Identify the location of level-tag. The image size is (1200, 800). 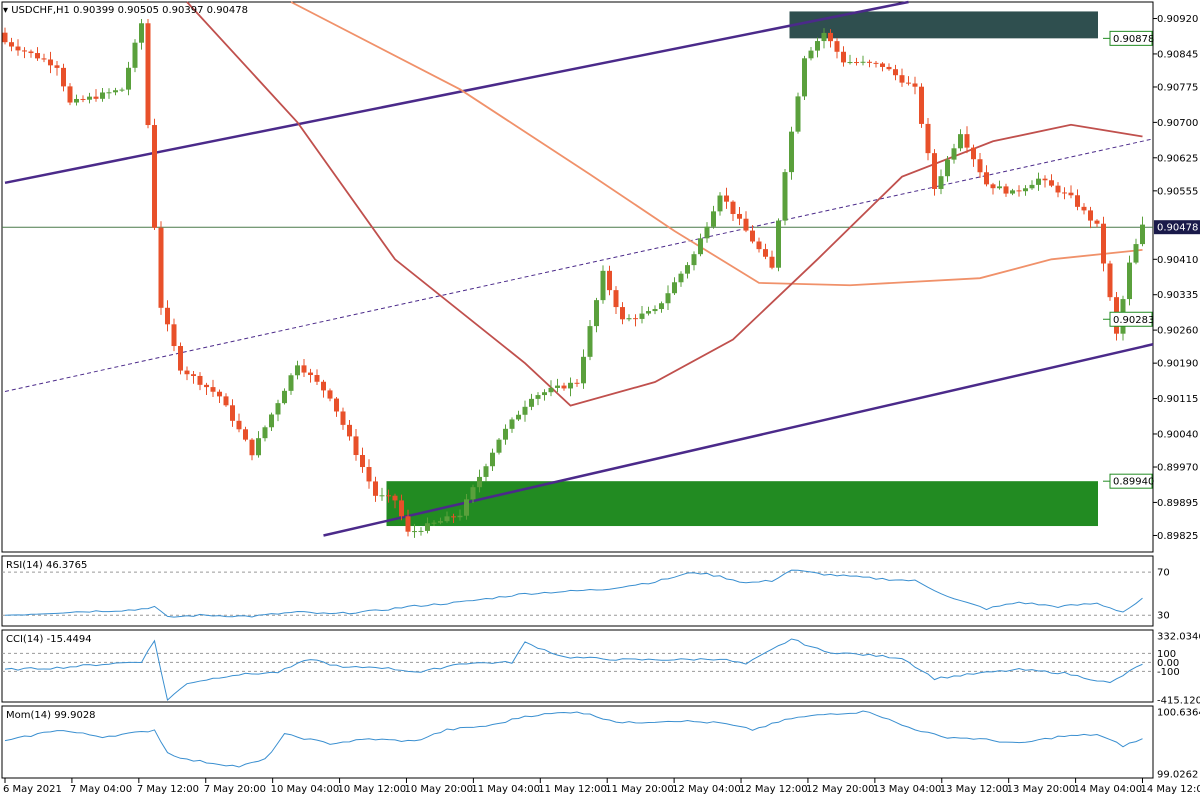
(1131, 481).